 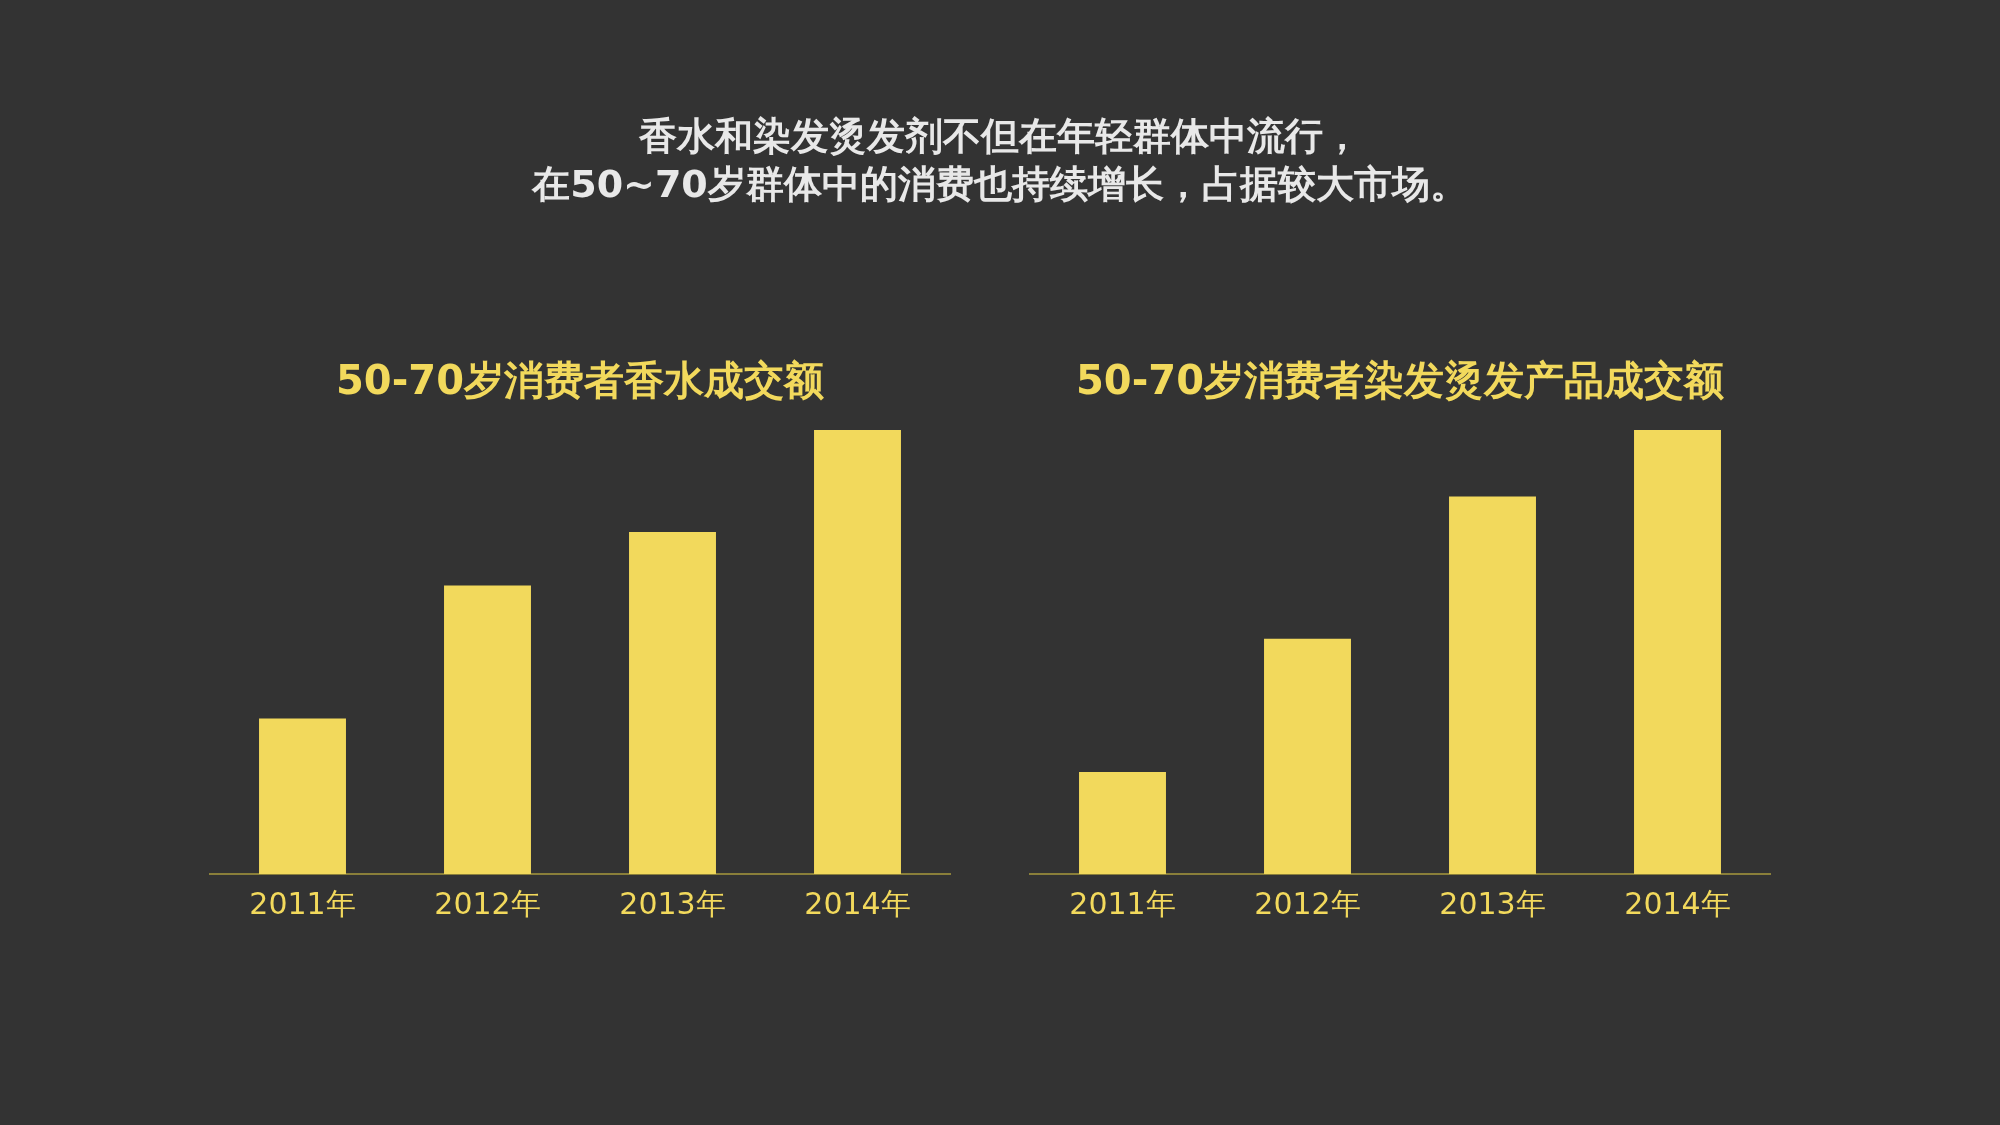 I want to click on chart-title: 50-70岁消费者染发烫发产品成交额, so click(x=1400, y=380).